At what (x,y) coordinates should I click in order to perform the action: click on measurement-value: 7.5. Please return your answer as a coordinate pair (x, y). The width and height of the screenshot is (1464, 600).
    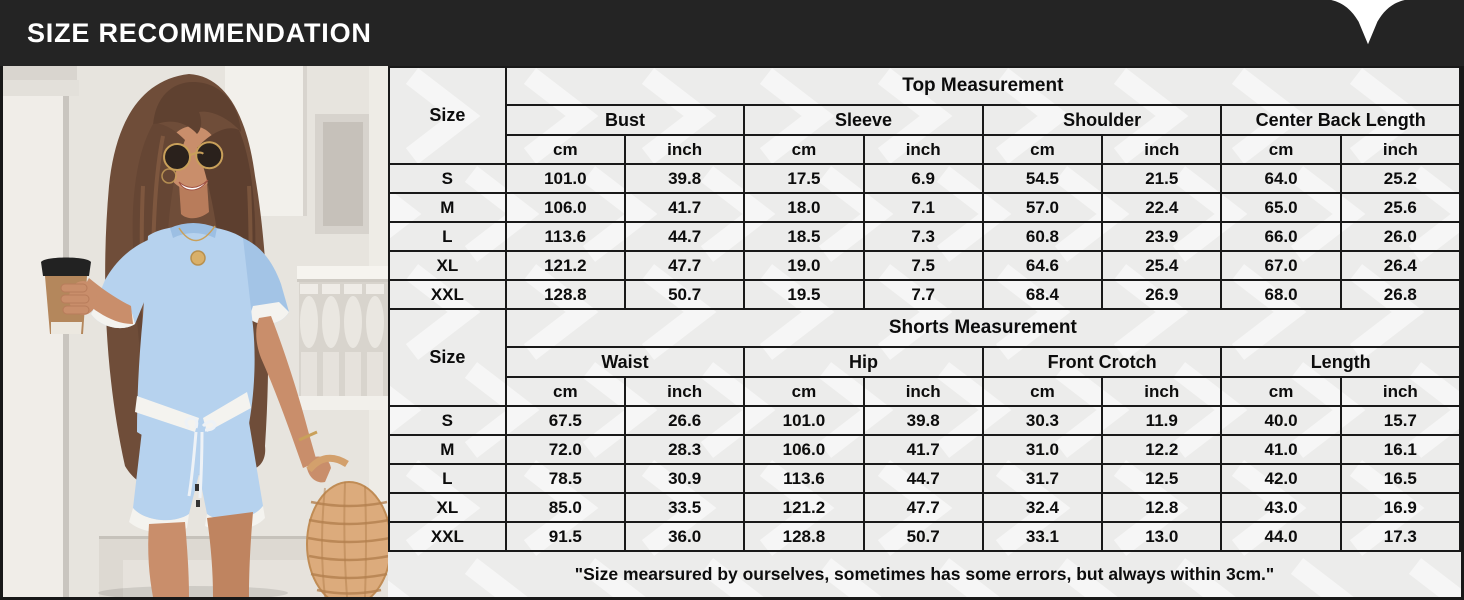
    Looking at the image, I should click on (923, 265).